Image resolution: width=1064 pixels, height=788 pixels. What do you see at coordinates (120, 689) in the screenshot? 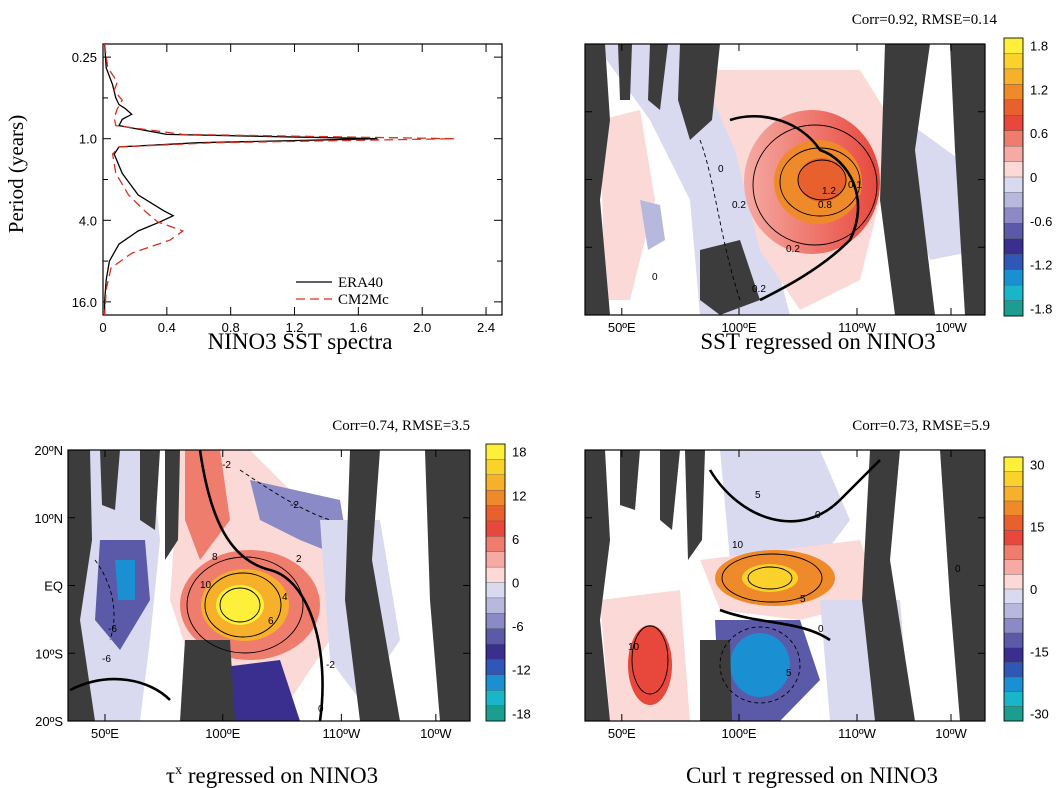
I see `taux-zero-contour-south` at bounding box center [120, 689].